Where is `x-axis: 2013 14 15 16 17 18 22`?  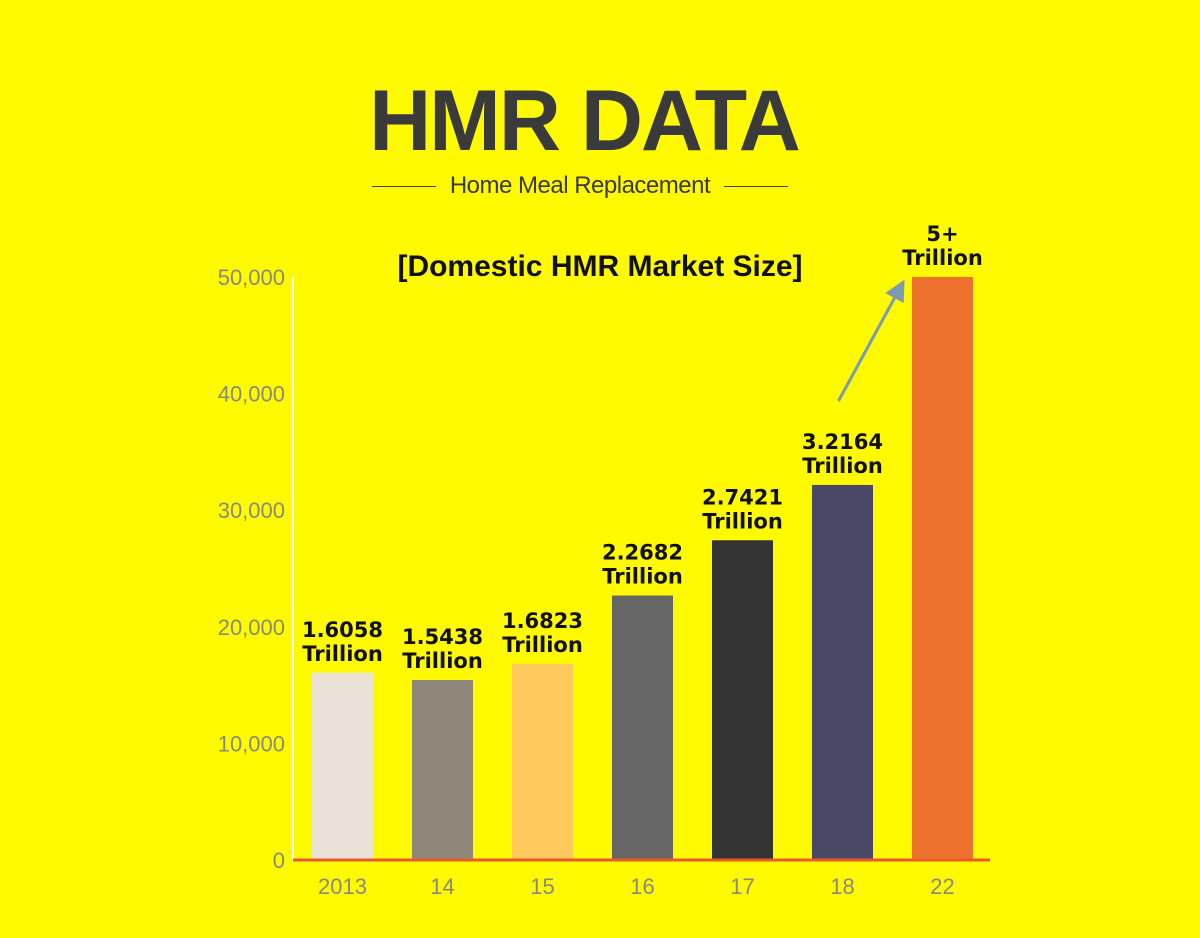
x-axis: 2013 14 15 16 17 18 22 is located at coordinates (641, 878).